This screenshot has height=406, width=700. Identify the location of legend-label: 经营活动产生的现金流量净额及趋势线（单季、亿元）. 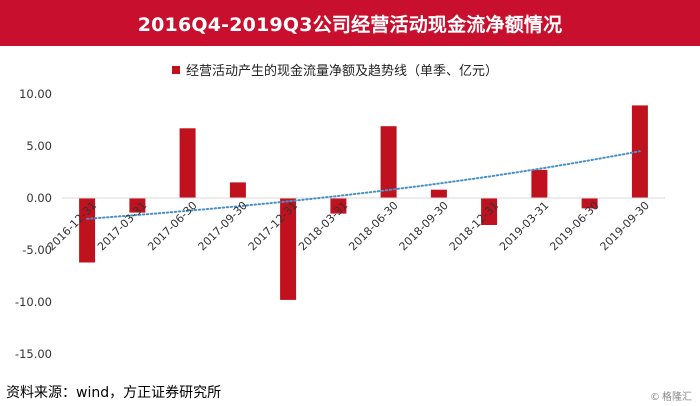
(342, 71).